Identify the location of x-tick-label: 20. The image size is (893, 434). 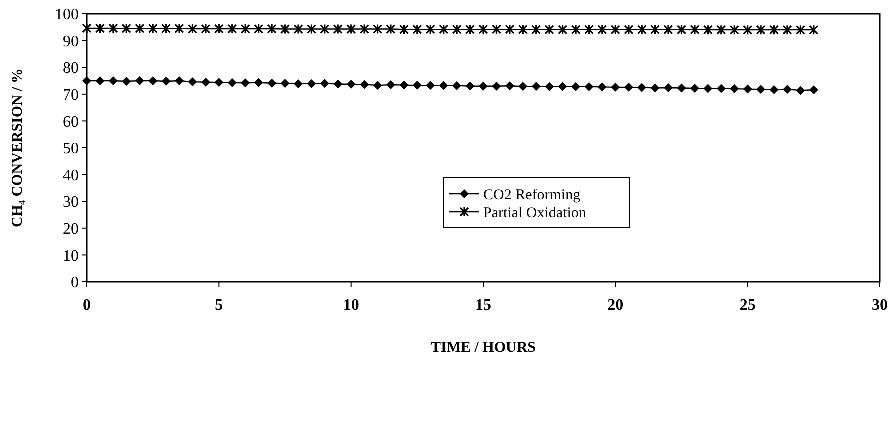
(616, 305).